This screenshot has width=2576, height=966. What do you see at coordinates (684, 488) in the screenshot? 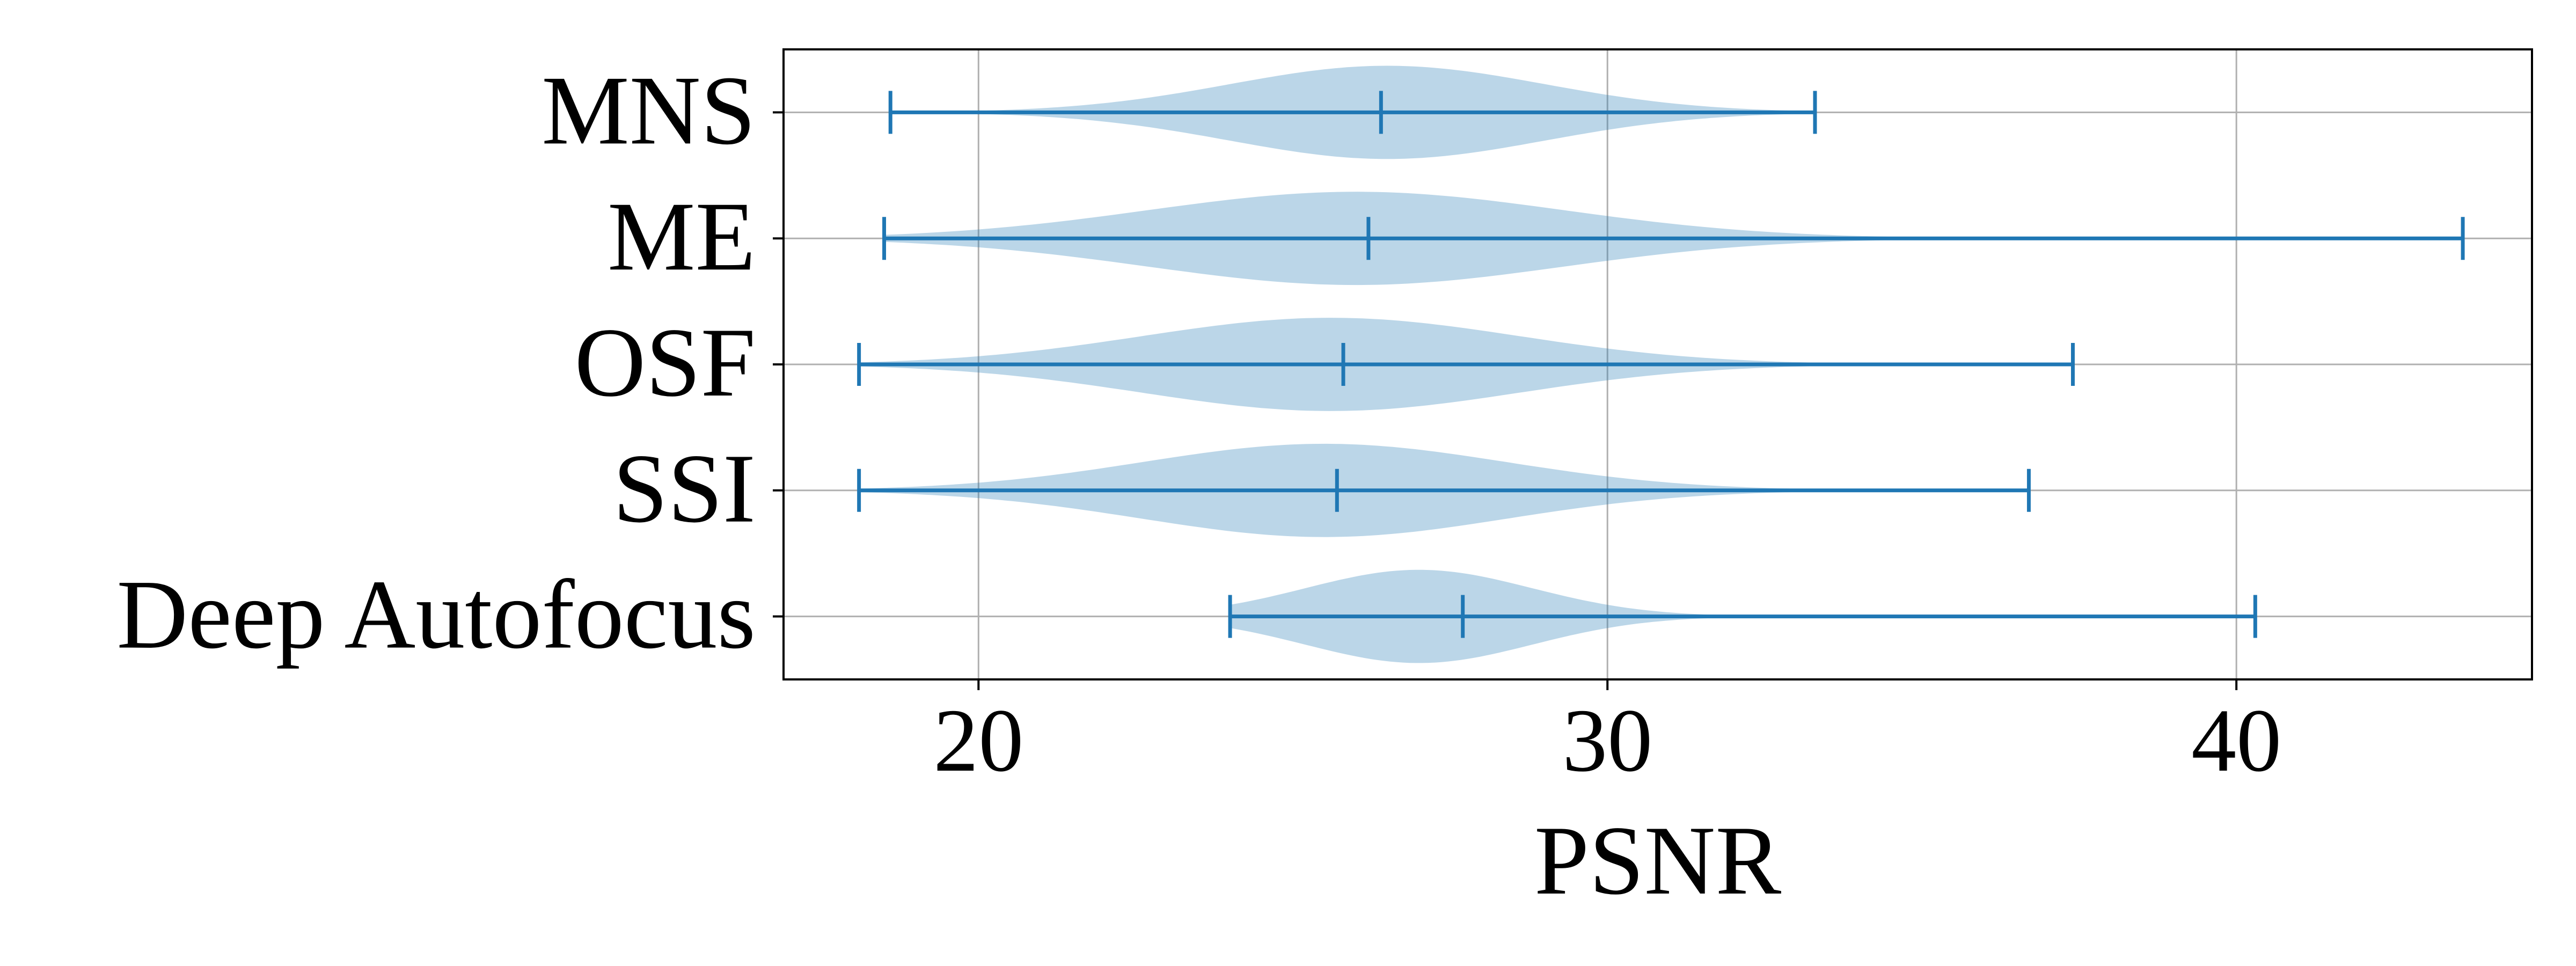
I see `y-tick-label: SSI` at bounding box center [684, 488].